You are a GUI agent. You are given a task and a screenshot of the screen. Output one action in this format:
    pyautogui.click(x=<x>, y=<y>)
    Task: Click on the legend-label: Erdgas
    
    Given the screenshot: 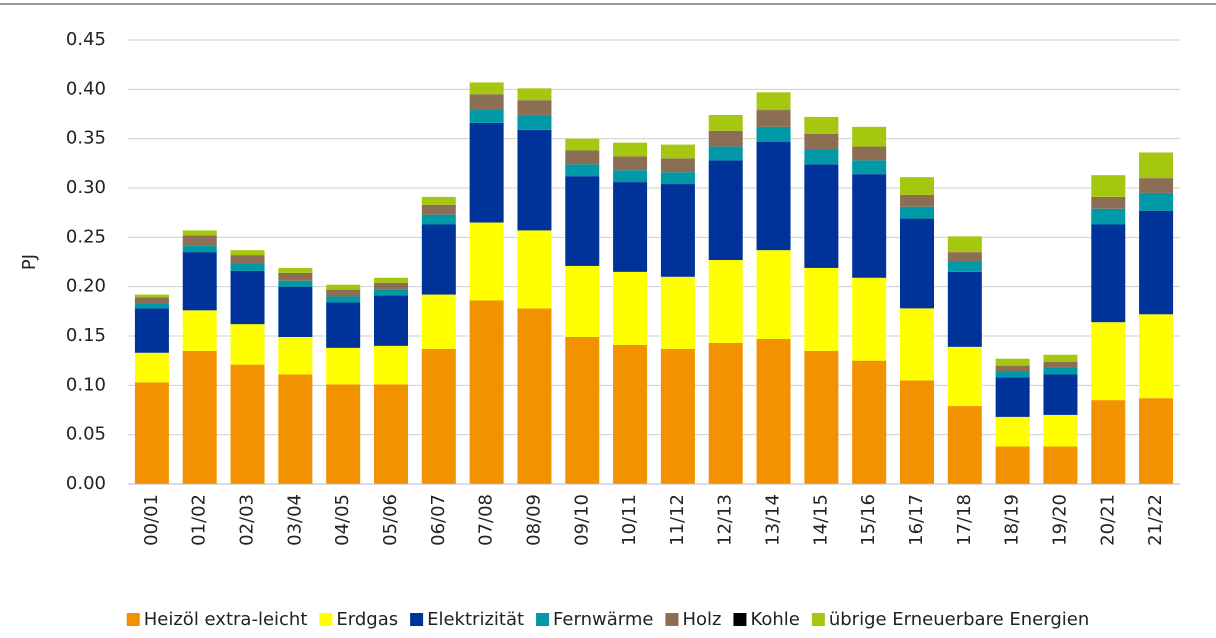 What is the action you would take?
    pyautogui.click(x=367, y=619)
    